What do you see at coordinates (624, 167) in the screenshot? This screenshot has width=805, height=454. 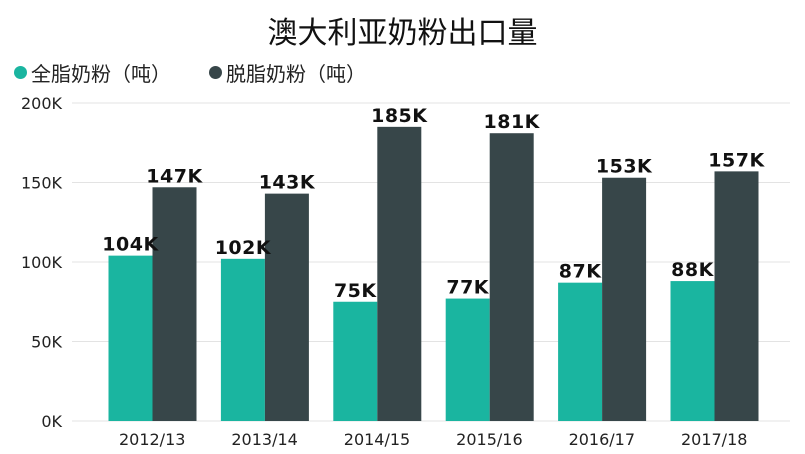 I see `data-label: 153K` at bounding box center [624, 167].